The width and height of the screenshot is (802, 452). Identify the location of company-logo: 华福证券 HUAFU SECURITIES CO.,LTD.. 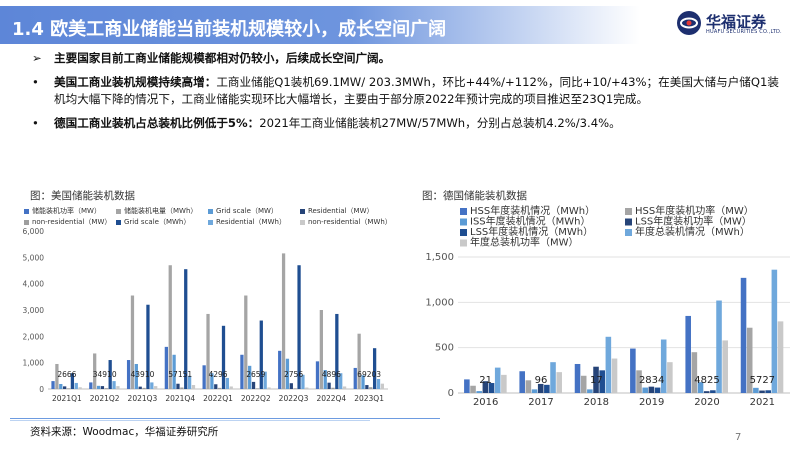
(735, 23).